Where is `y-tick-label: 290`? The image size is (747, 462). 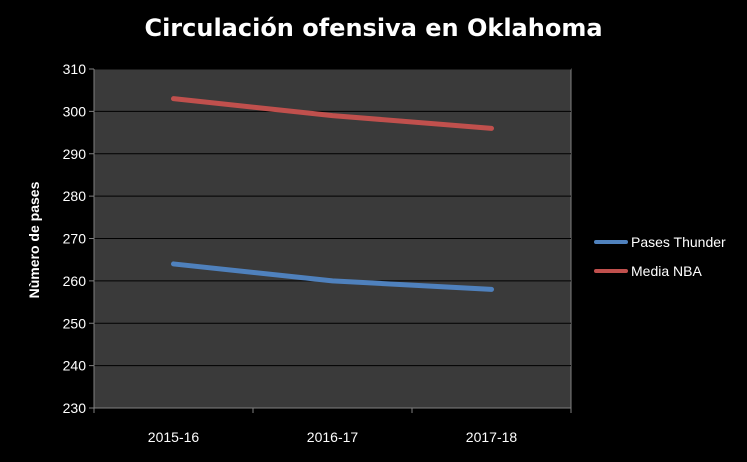
y-tick-label: 290 is located at coordinates (75, 154).